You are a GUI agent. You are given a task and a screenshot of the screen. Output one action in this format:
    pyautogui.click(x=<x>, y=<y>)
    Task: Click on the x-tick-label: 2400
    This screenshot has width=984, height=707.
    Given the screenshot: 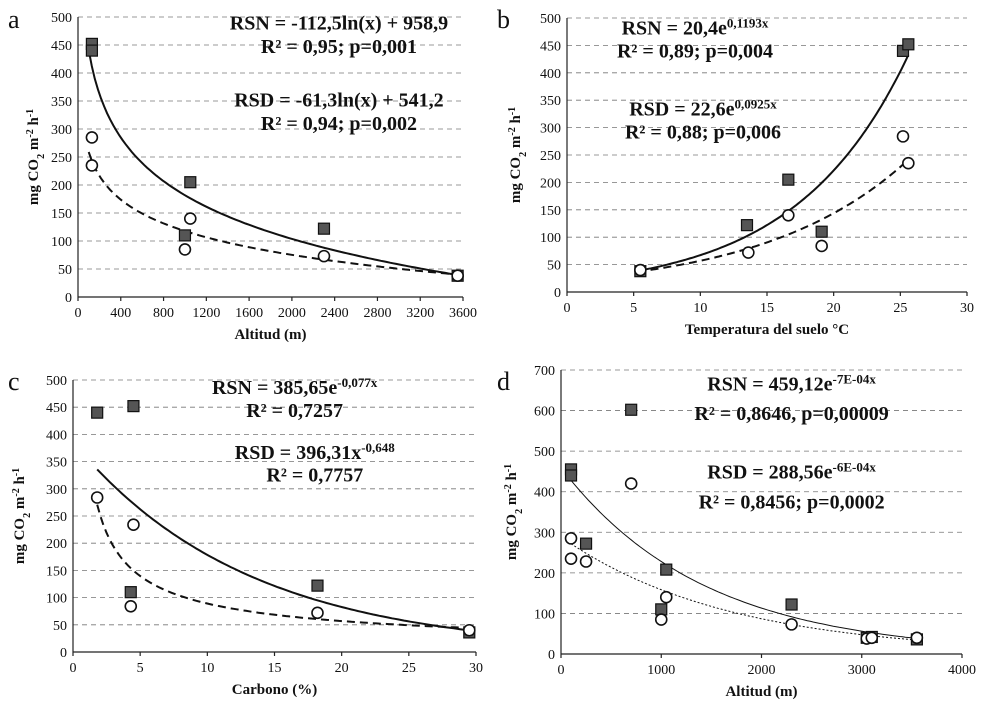 What is the action you would take?
    pyautogui.click(x=335, y=313)
    